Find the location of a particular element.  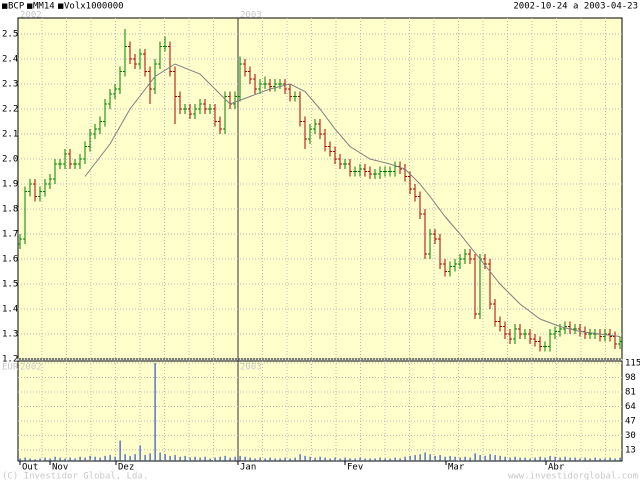

y-tick-label: 1.5 is located at coordinates (10, 285).